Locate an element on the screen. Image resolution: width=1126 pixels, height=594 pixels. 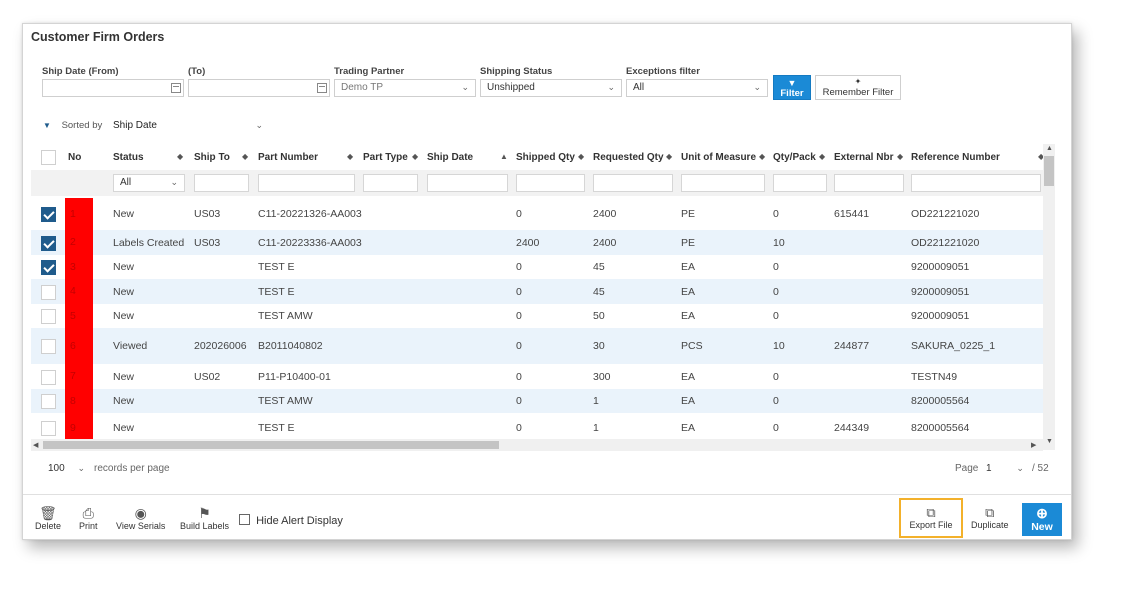
trading-partner-value: Demo TP is located at coordinates (362, 87).